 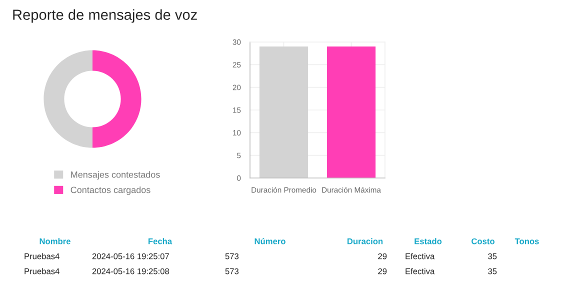 I want to click on text: Costo, so click(x=483, y=241).